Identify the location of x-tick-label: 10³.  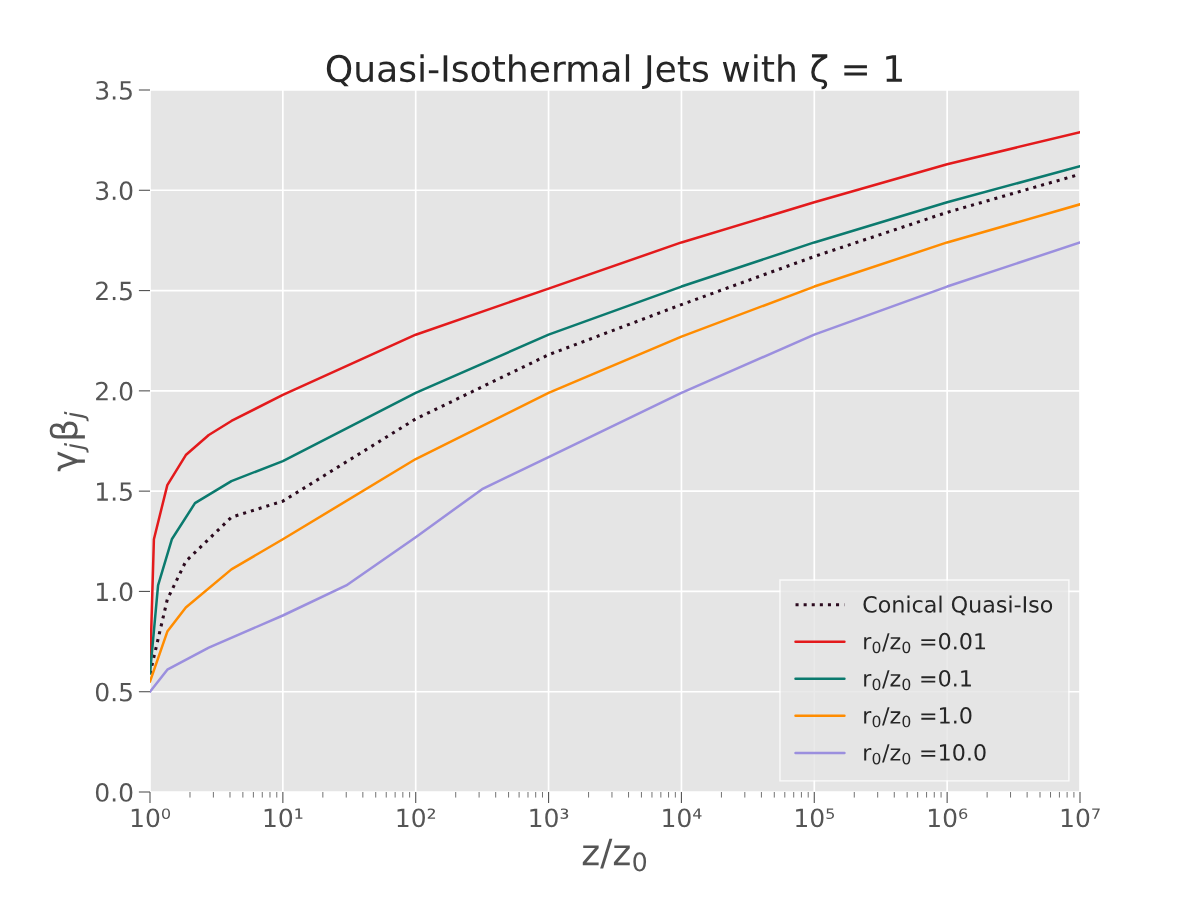
(549, 818).